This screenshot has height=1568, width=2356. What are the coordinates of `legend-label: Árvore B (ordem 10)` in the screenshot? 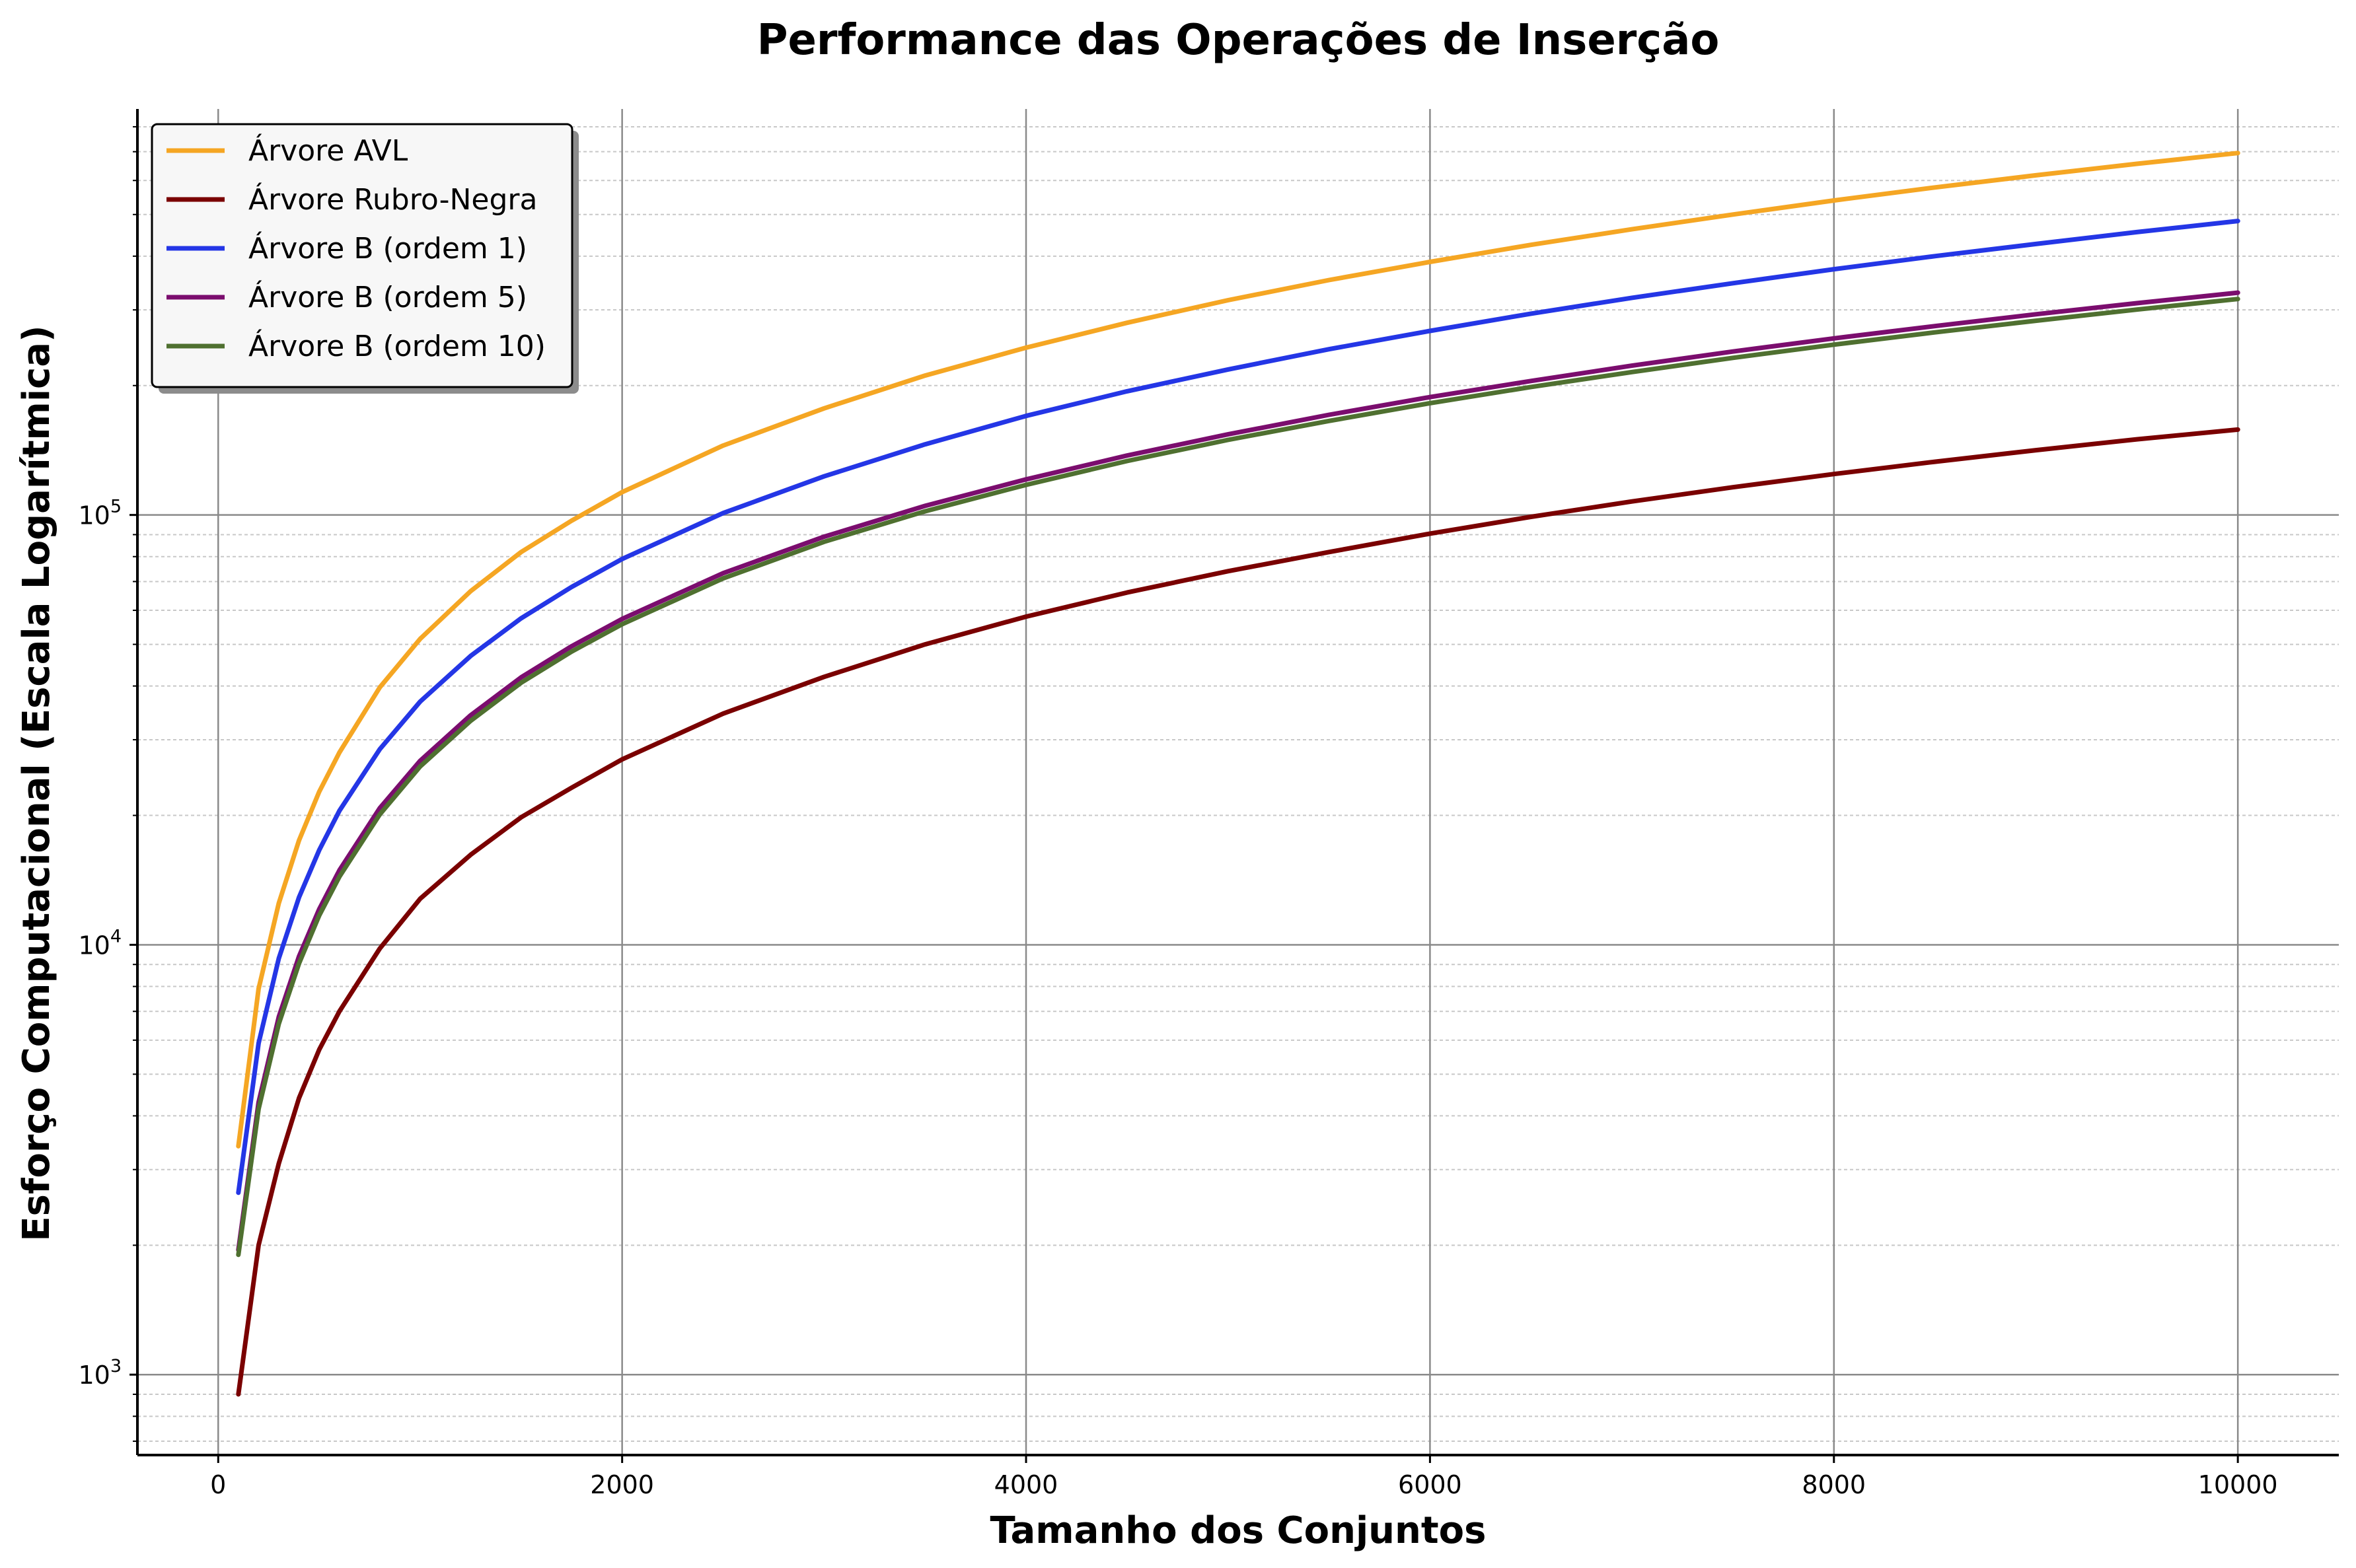 It's located at (397, 345).